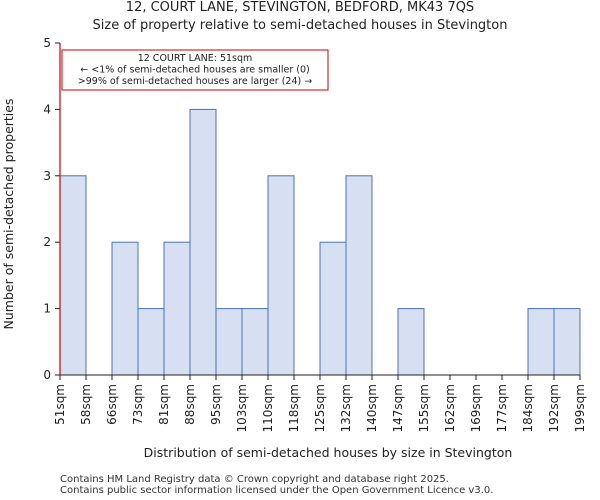 This screenshot has width=600, height=500. What do you see at coordinates (73, 275) in the screenshot?
I see `bar-51sqm` at bounding box center [73, 275].